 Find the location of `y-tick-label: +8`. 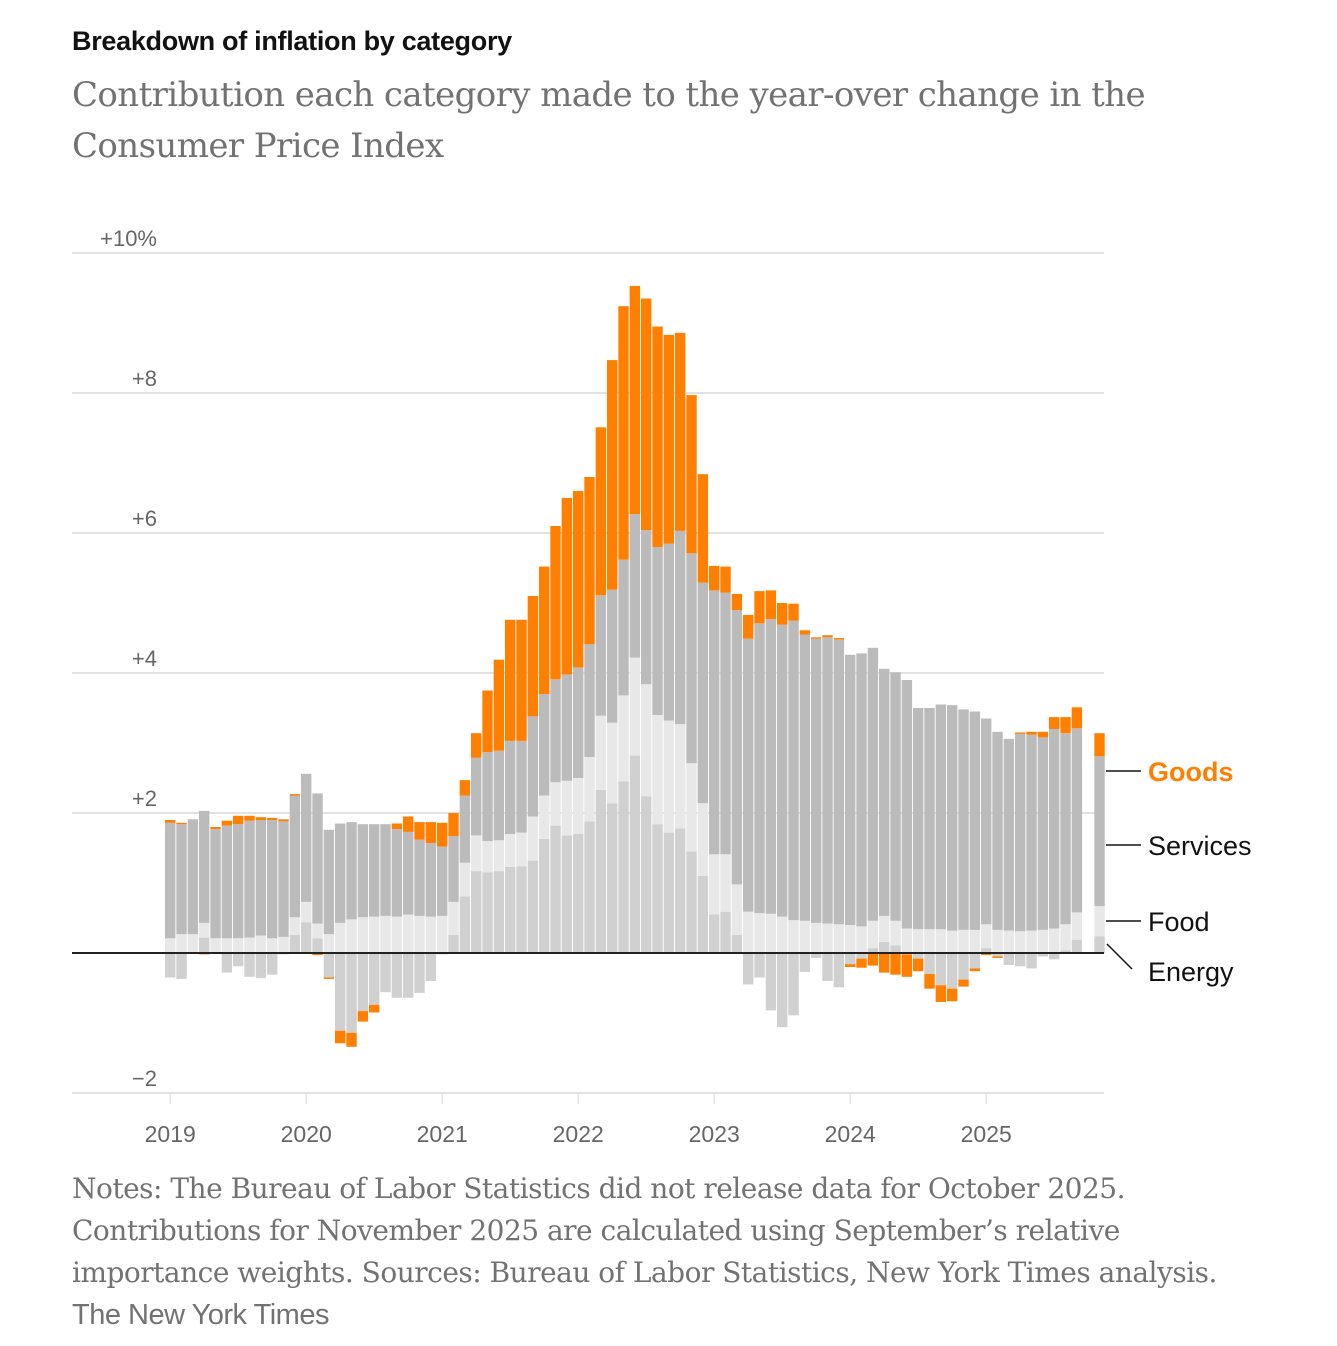

y-tick-label: +8 is located at coordinates (144, 378).